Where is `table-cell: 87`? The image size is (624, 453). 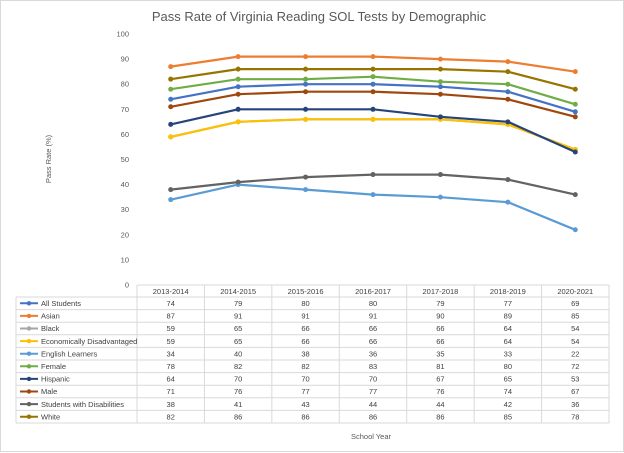 table-cell: 87 is located at coordinates (171, 316).